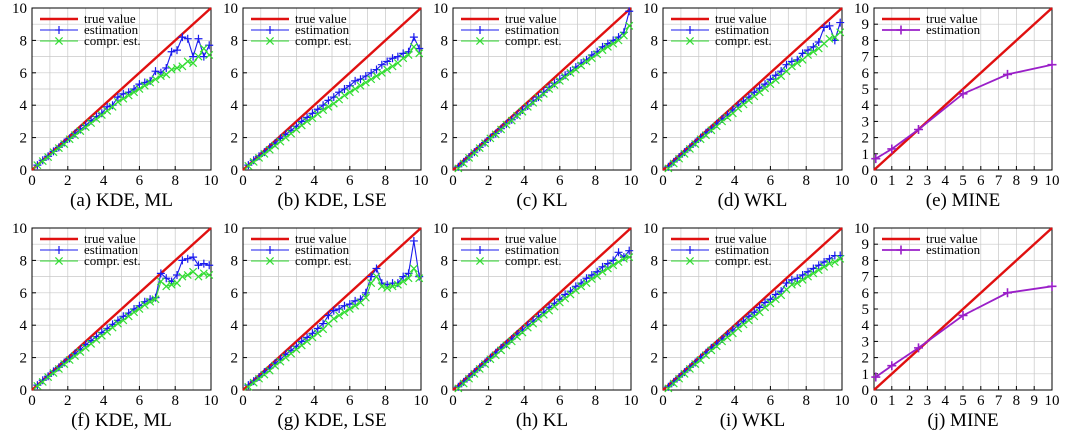  I want to click on series-estimation, so click(544, 318).